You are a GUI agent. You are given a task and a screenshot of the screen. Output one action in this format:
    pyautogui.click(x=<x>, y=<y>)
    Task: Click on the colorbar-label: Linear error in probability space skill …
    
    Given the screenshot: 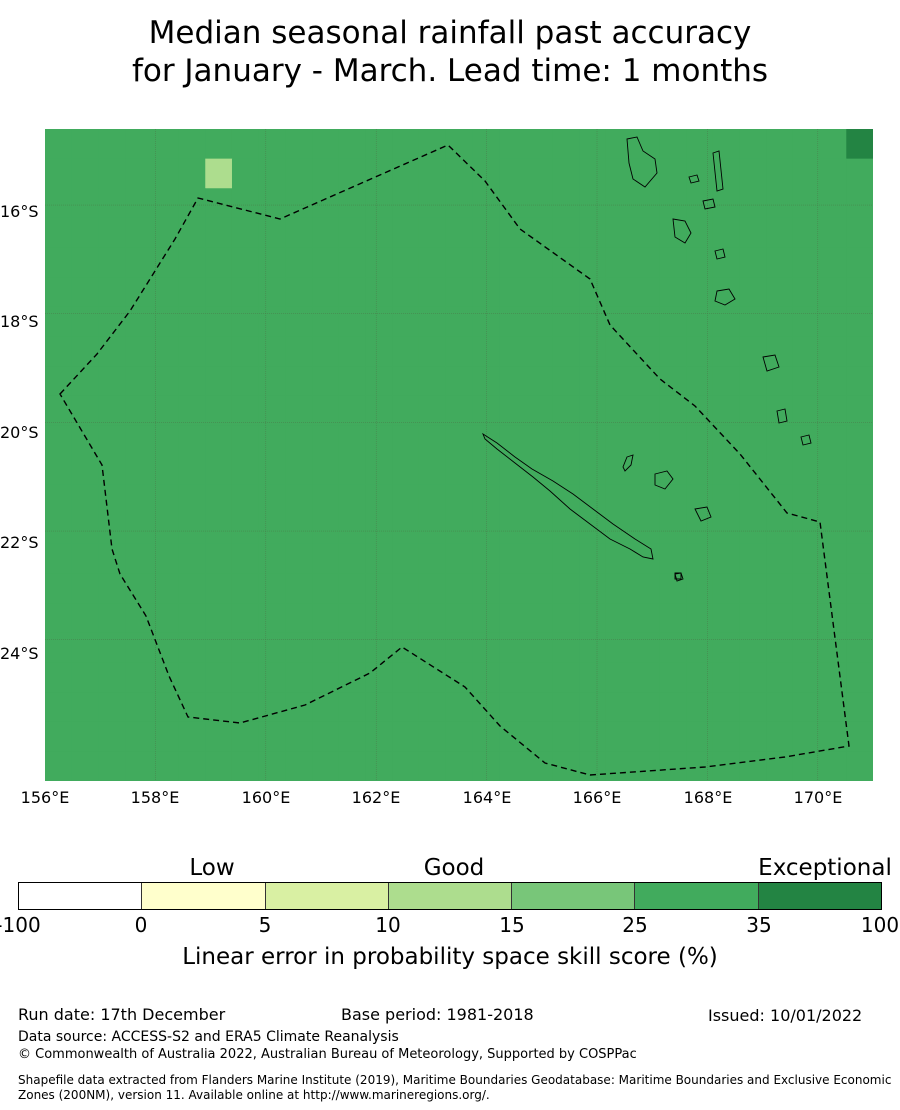 What is the action you would take?
    pyautogui.click(x=450, y=957)
    